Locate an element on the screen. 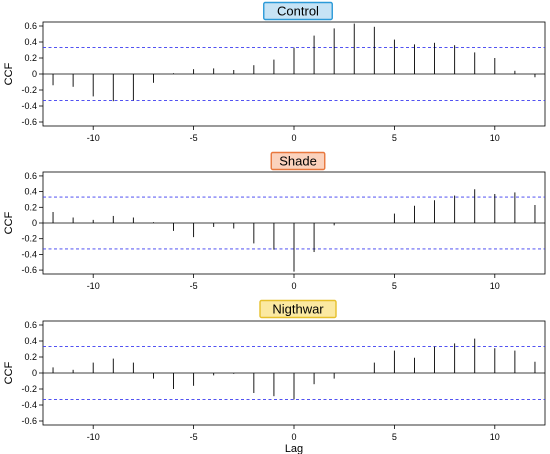 Image resolution: width=550 pixels, height=454 pixels. x-axis-title: Lag is located at coordinates (294, 448).